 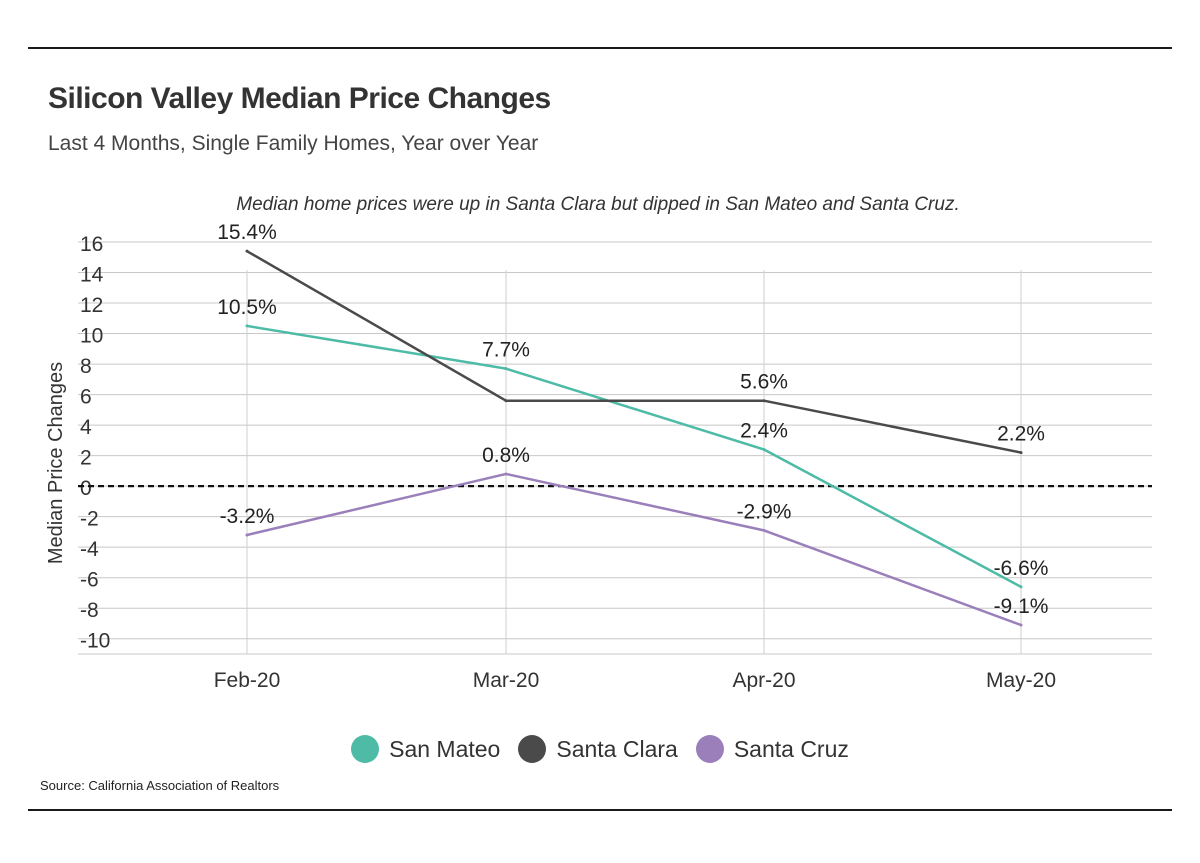 What do you see at coordinates (86, 427) in the screenshot?
I see `y-tick-label: 4` at bounding box center [86, 427].